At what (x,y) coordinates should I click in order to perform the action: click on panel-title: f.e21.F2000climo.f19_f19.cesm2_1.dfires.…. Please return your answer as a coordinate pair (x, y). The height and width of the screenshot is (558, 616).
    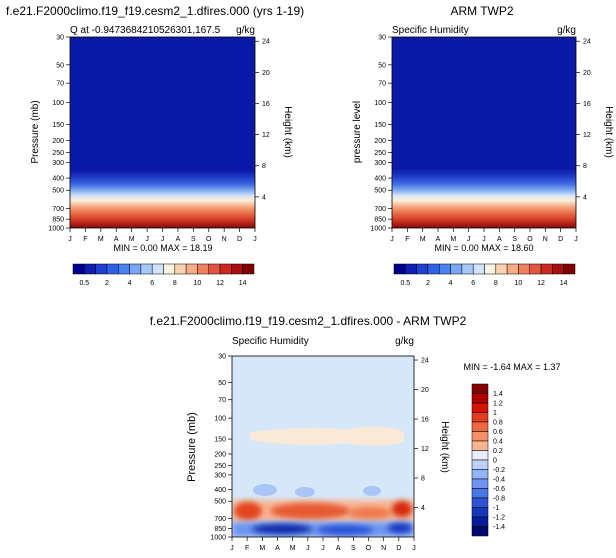
    Looking at the image, I should click on (308, 321).